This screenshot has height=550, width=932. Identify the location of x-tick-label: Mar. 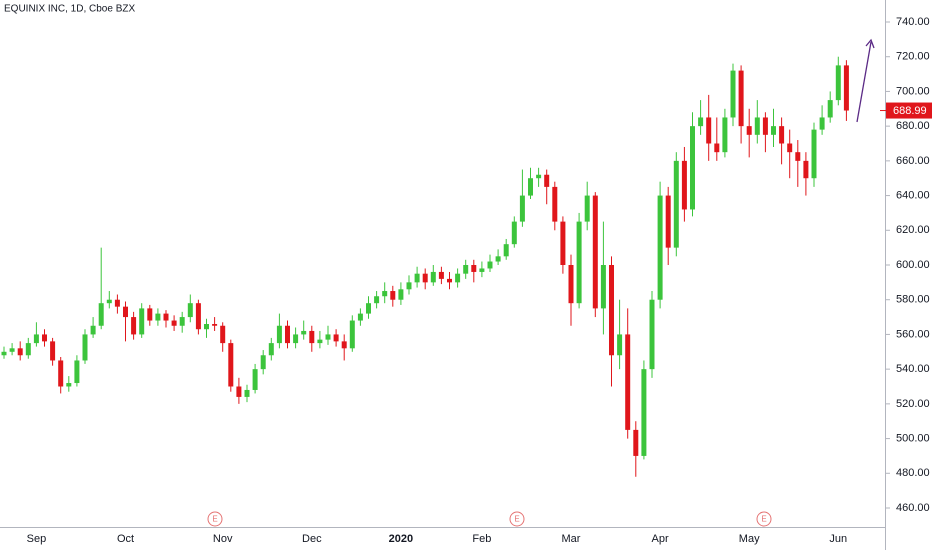
(571, 539).